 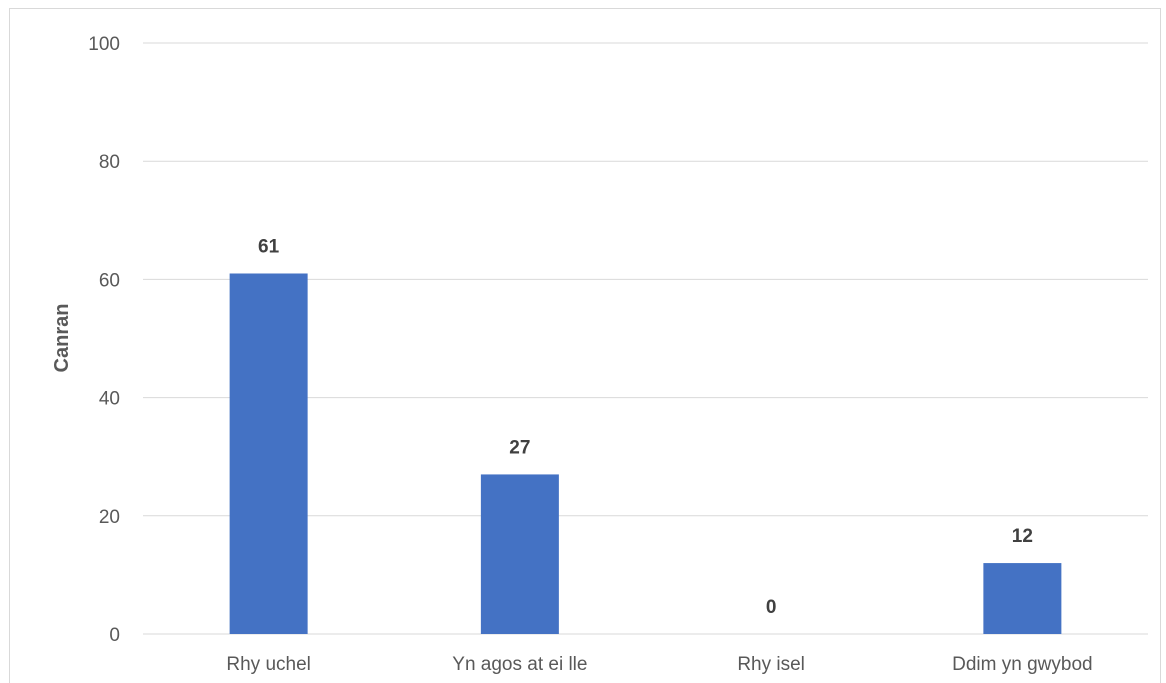 What do you see at coordinates (62, 338) in the screenshot?
I see `y-axis-title: Canran` at bounding box center [62, 338].